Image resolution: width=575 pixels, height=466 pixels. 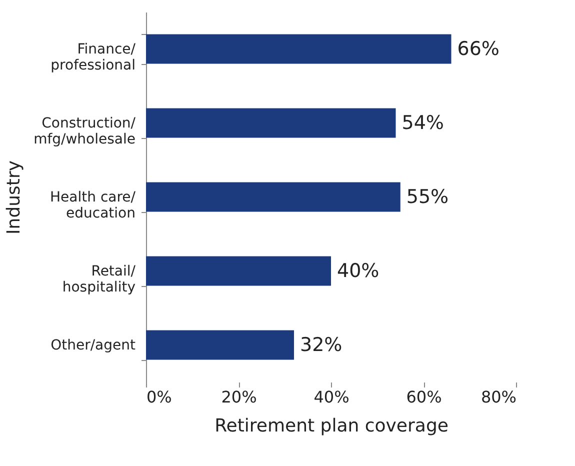 I want to click on y-tick-label: Health care/ education, so click(x=93, y=206).